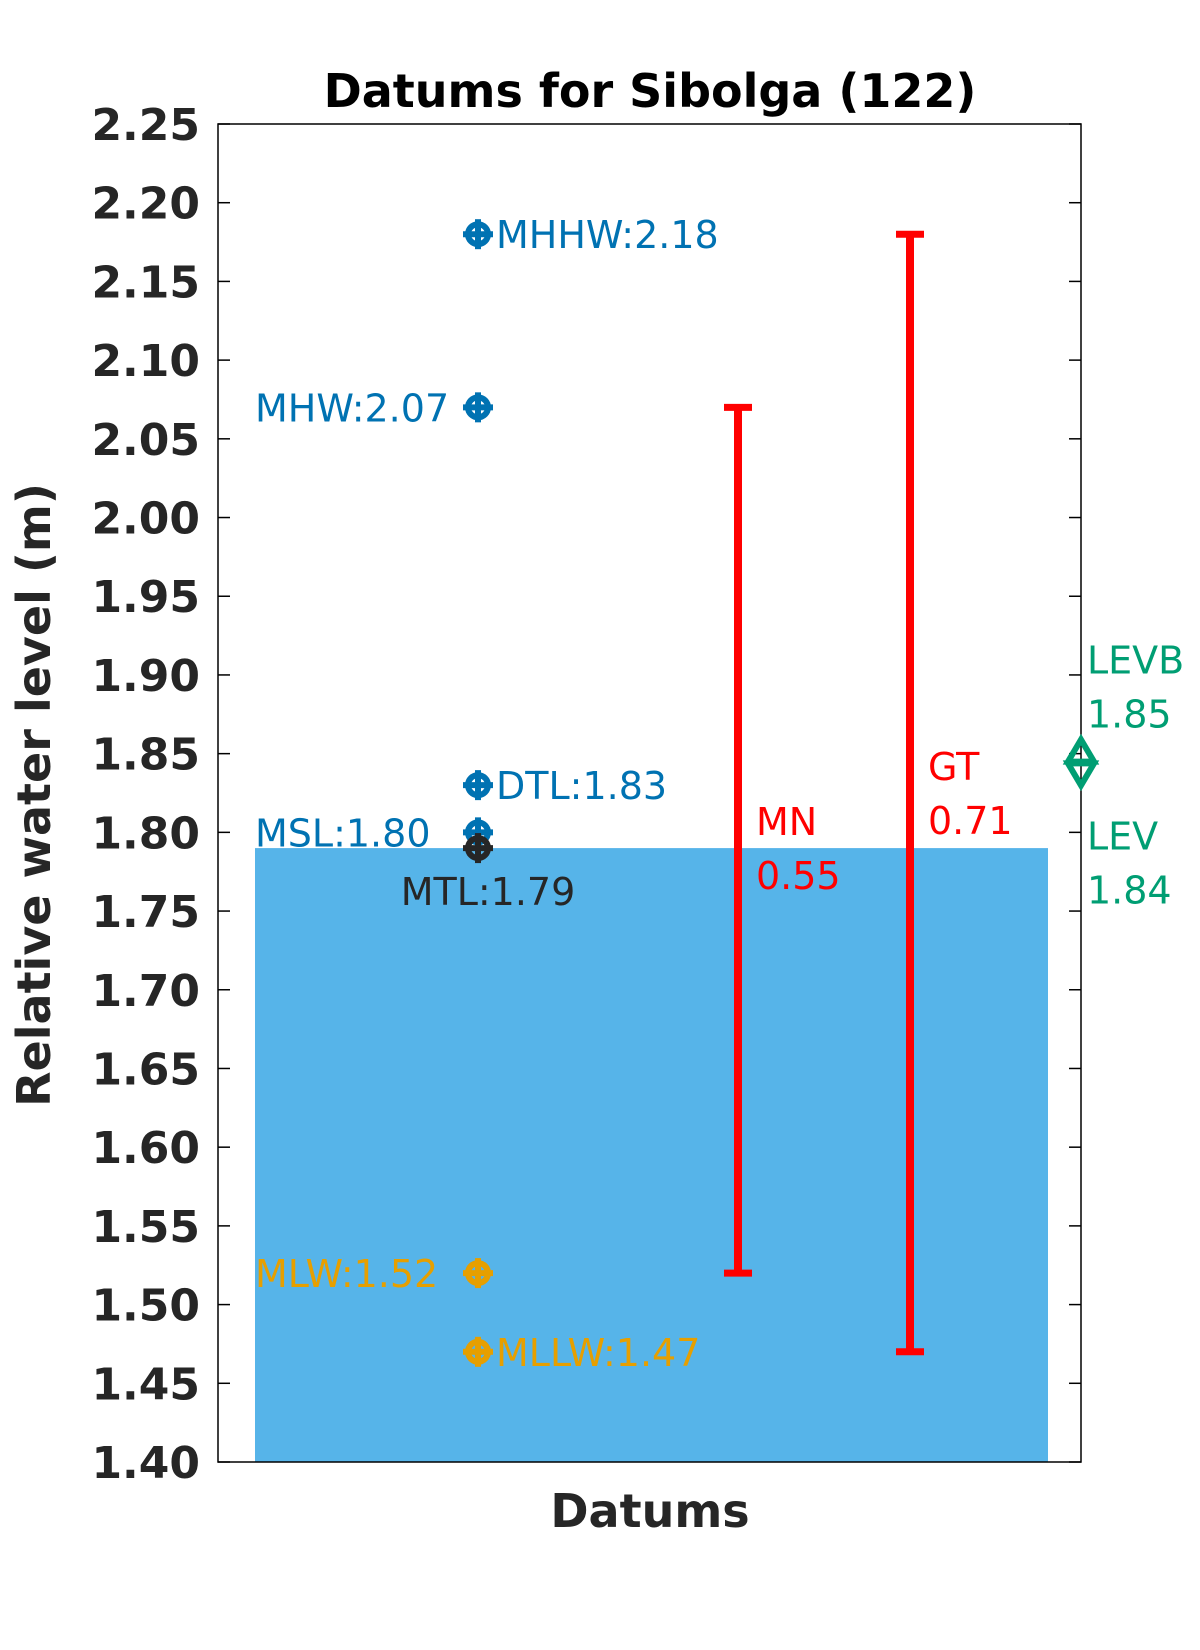 The width and height of the screenshot is (1200, 1650). What do you see at coordinates (145, 282) in the screenshot?
I see `y-tick-label-15: 2.15` at bounding box center [145, 282].